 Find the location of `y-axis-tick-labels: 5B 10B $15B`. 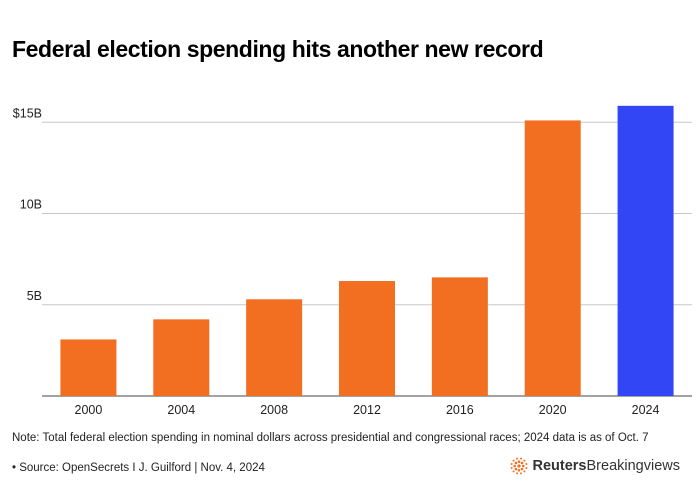

y-axis-tick-labels: 5B 10B $15B is located at coordinates (27, 204).